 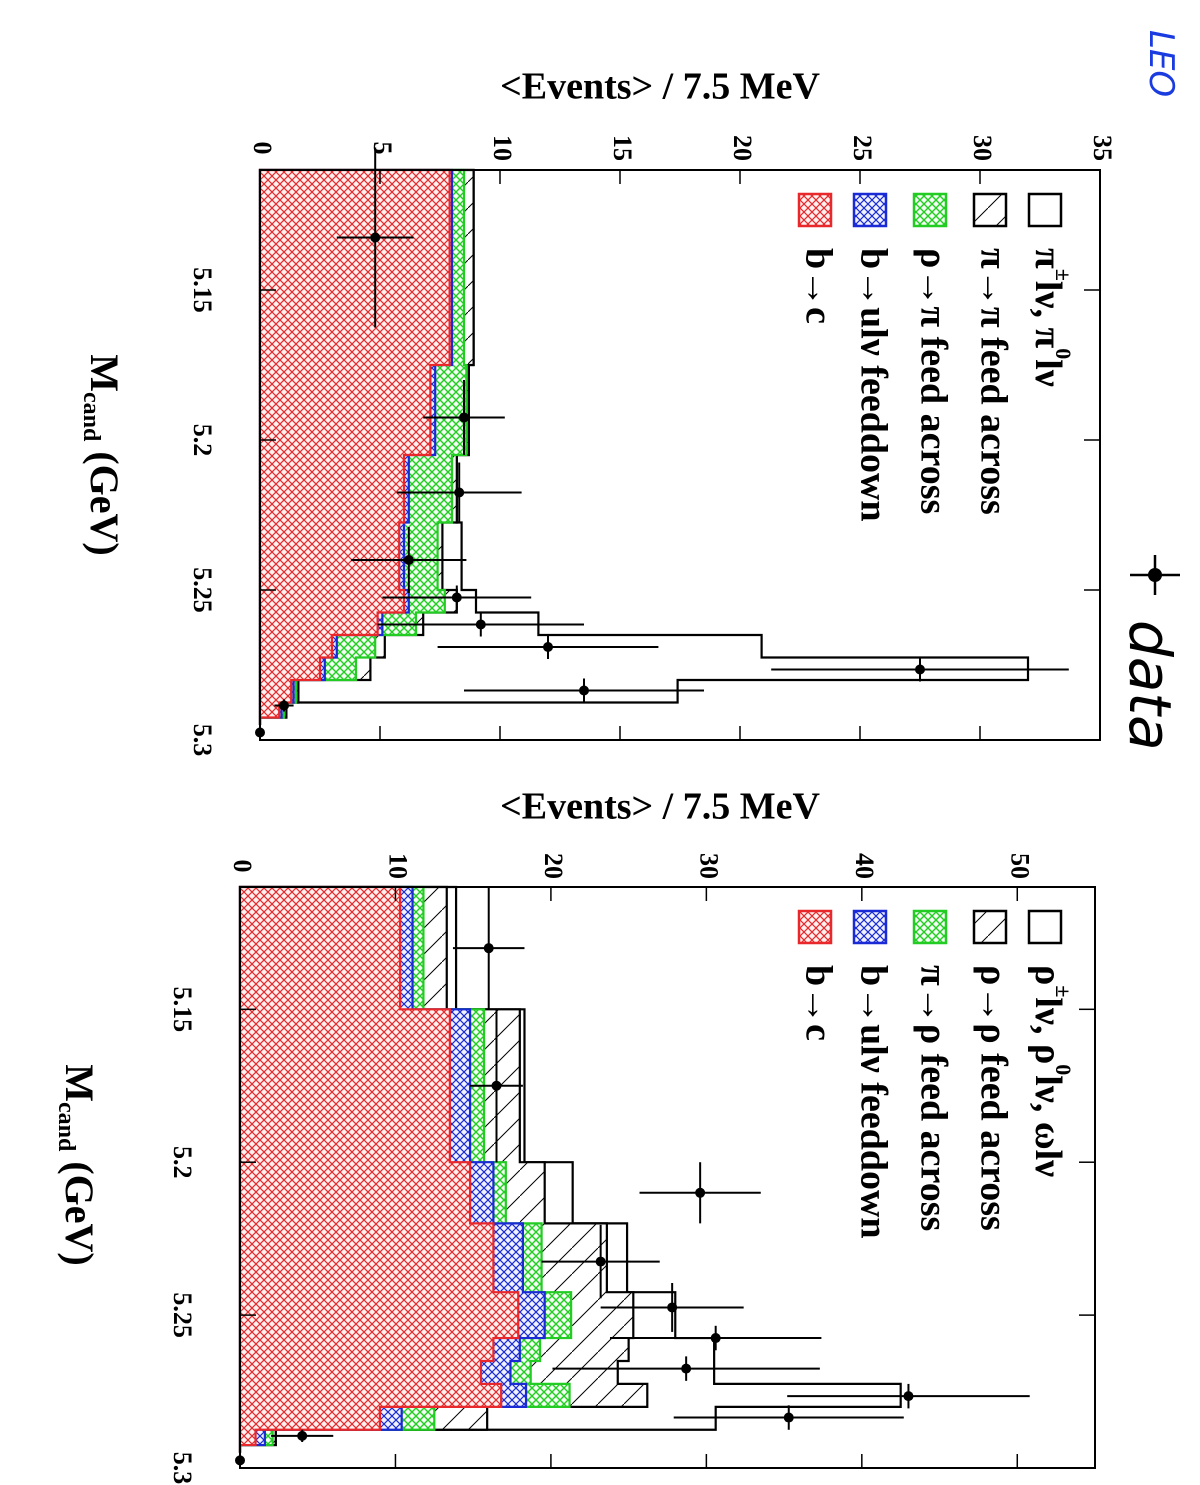 What do you see at coordinates (622, 148) in the screenshot?
I see `y-tick-label: 15` at bounding box center [622, 148].